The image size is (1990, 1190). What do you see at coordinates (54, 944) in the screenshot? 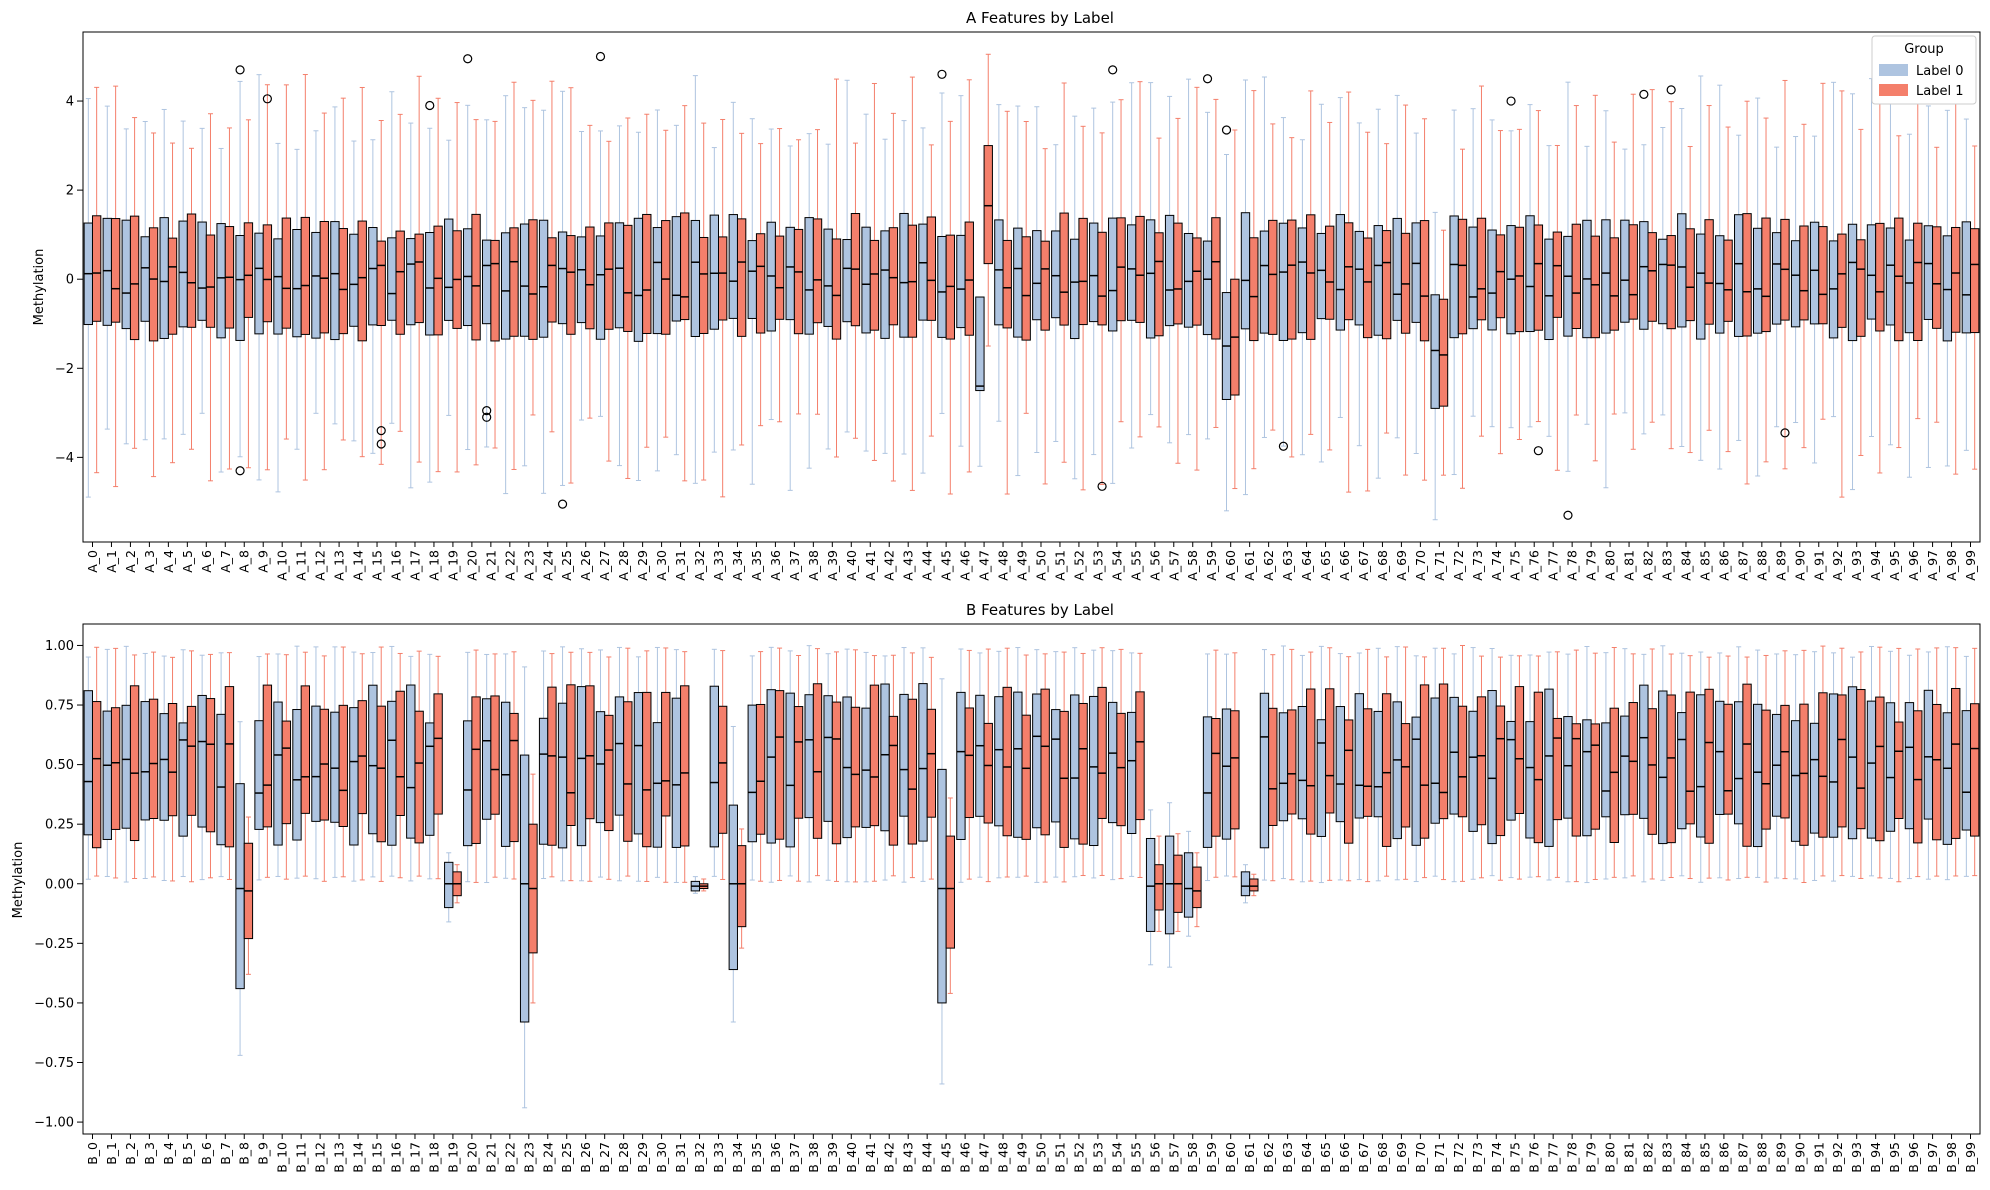
I see `y-tick-label: −0.25` at bounding box center [54, 944].